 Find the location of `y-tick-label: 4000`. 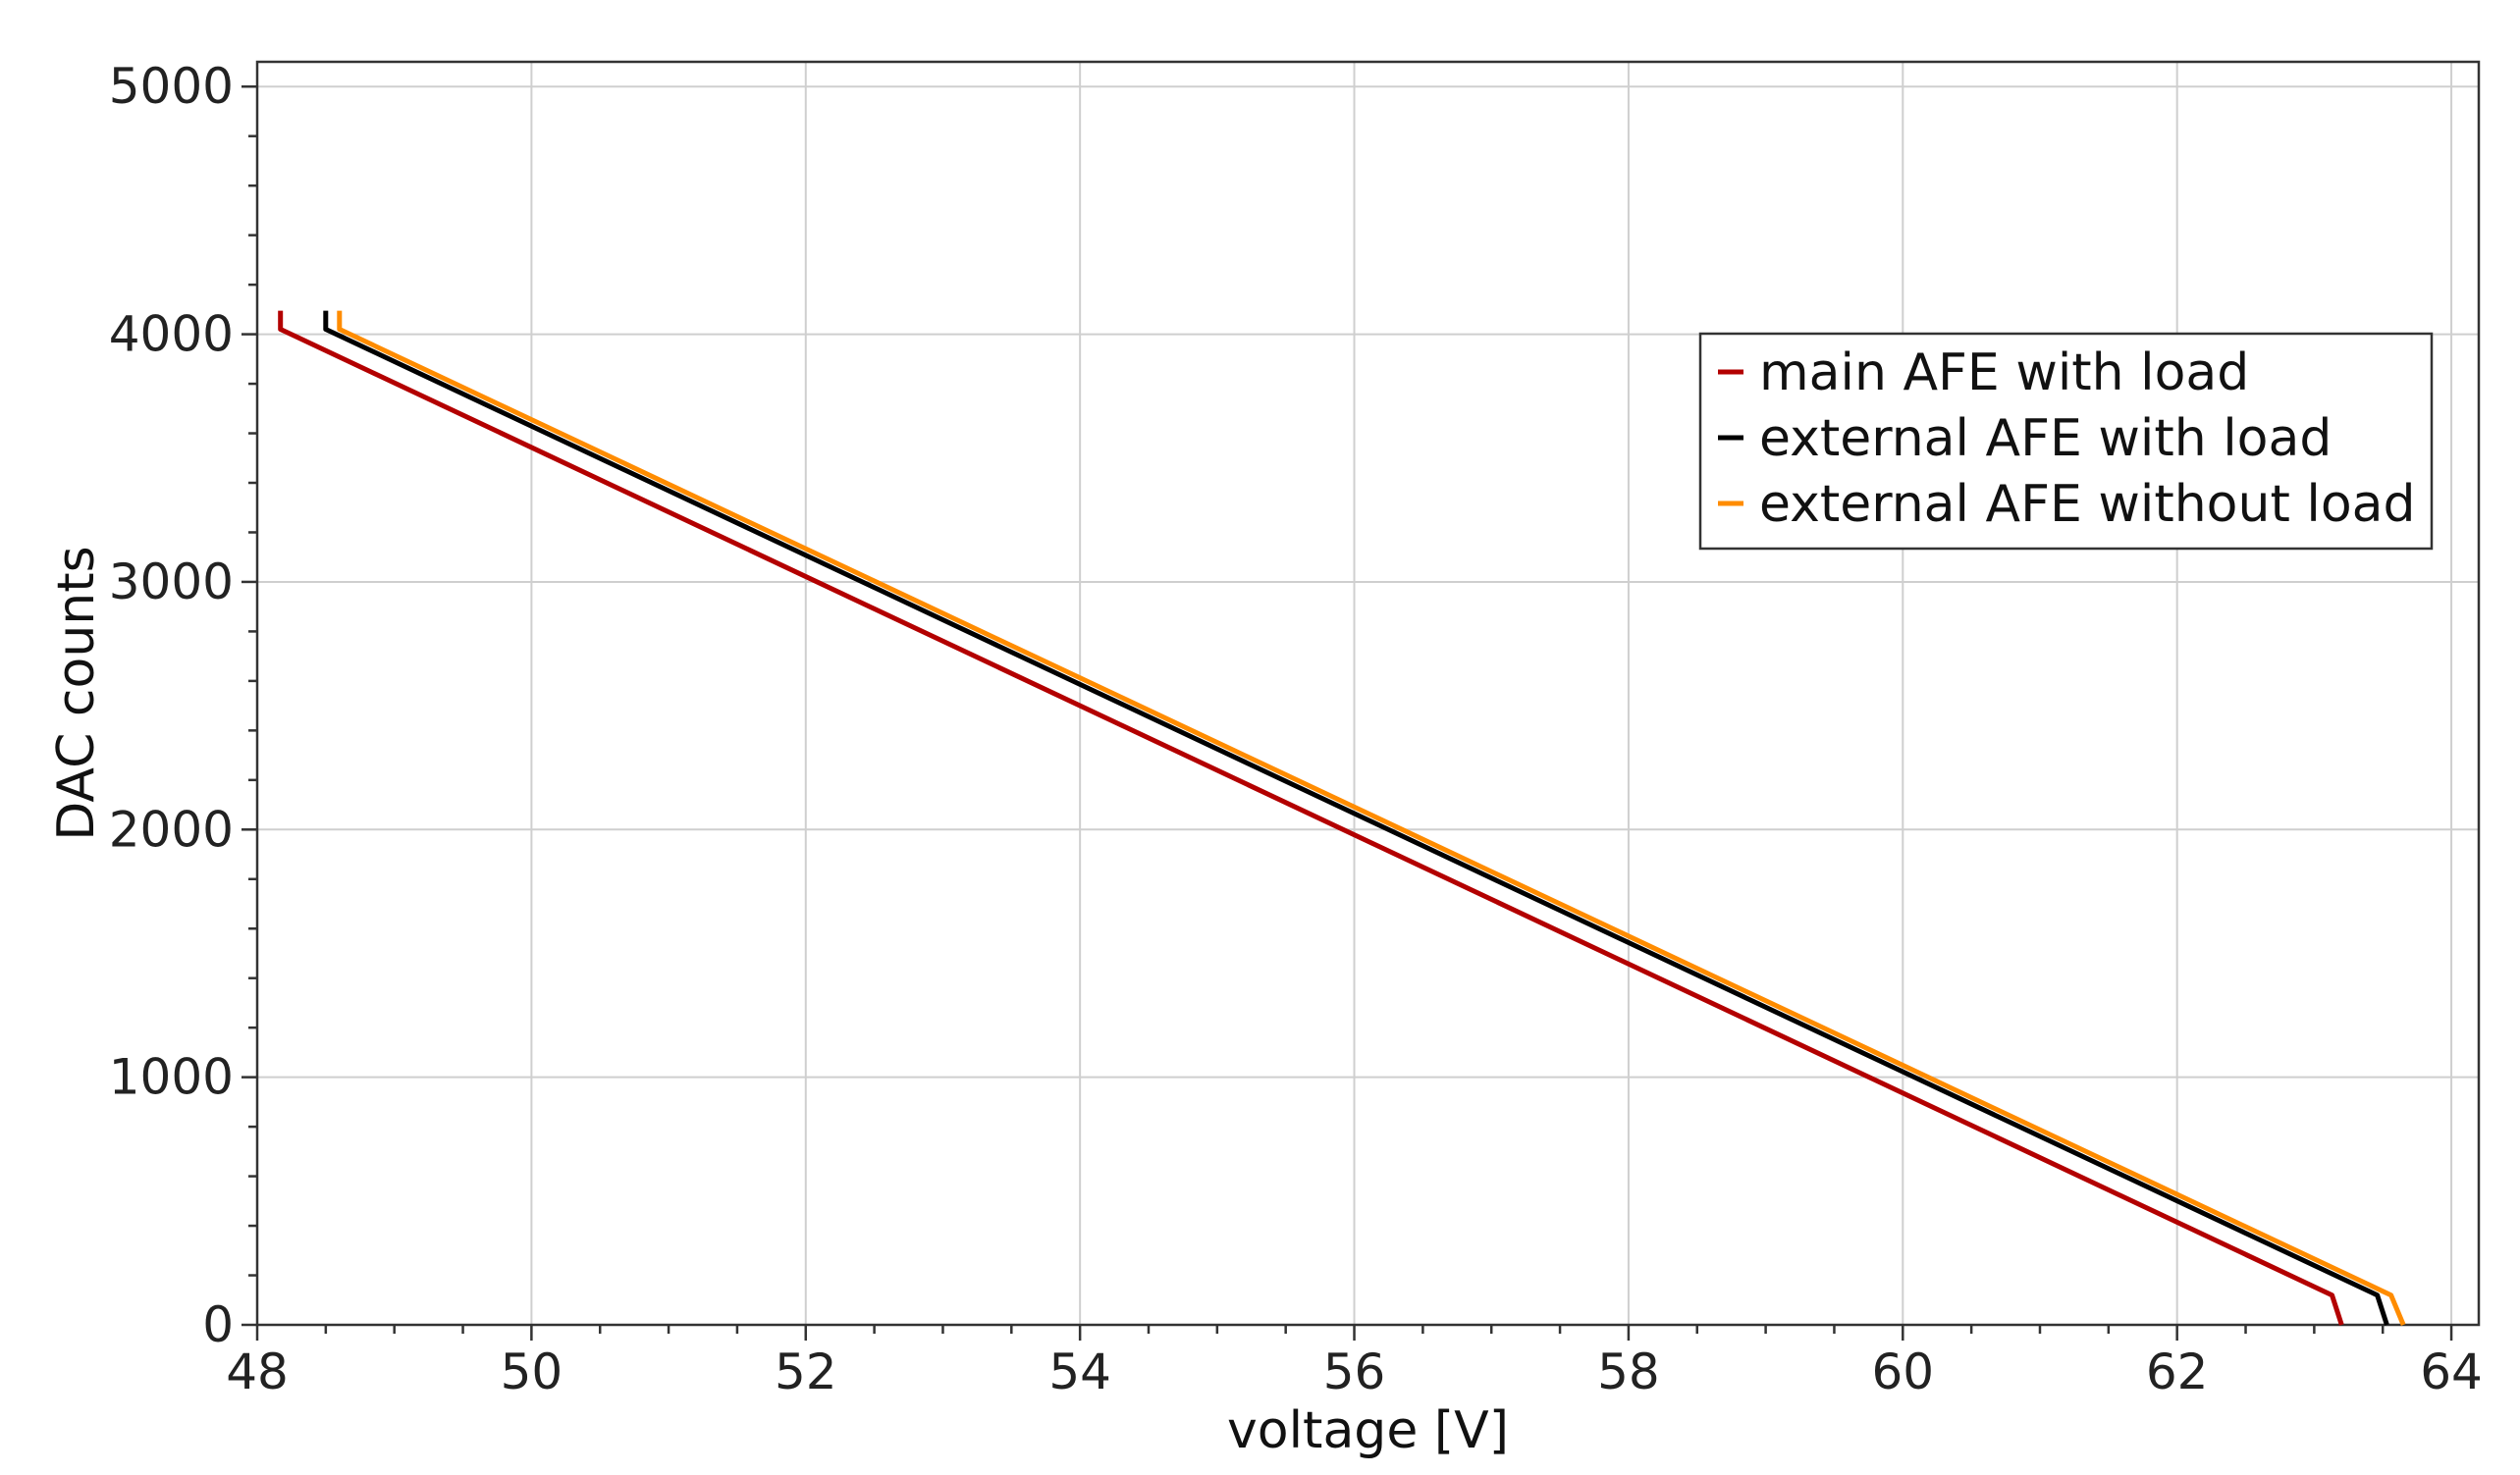

y-tick-label: 4000 is located at coordinates (171, 334).